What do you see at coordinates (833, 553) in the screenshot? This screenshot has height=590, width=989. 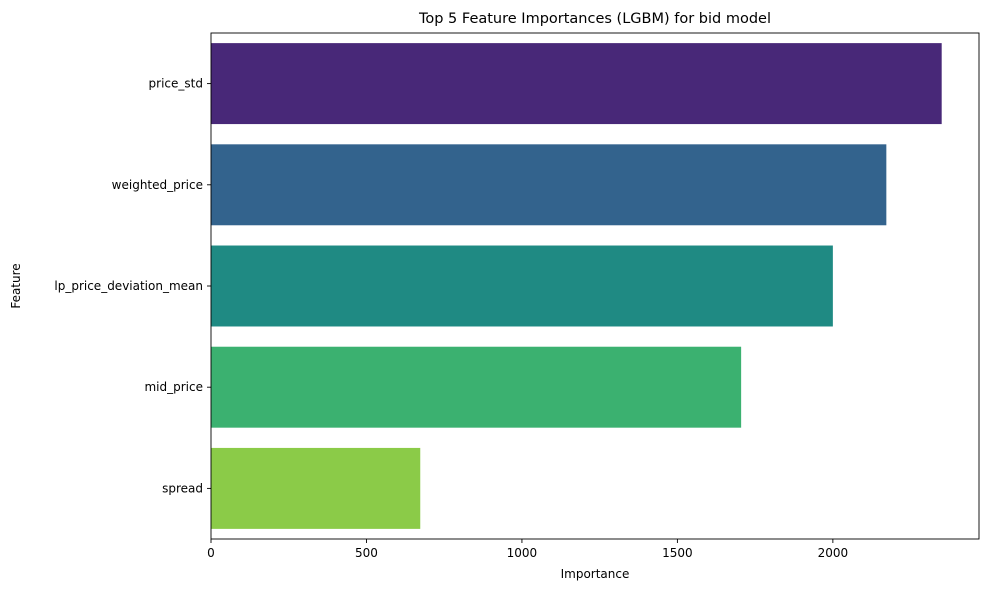 I see `x-tick-label: 2000` at bounding box center [833, 553].